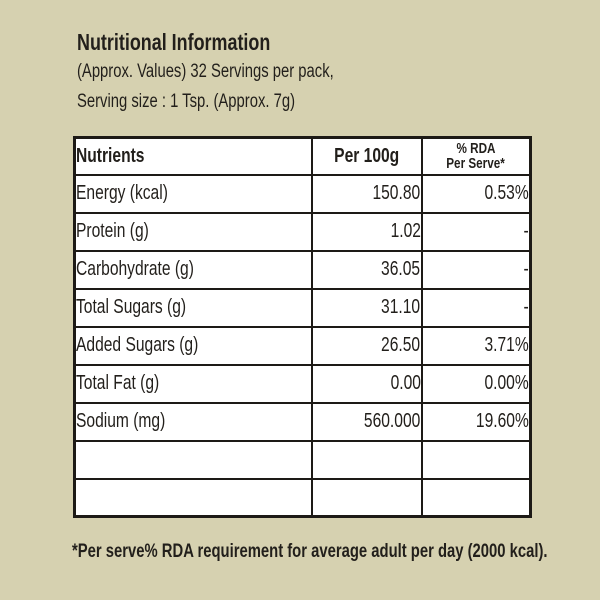 The height and width of the screenshot is (600, 600). I want to click on table-row-carbohydrate: Carbohydrate (g) 36.05 -, so click(302, 269).